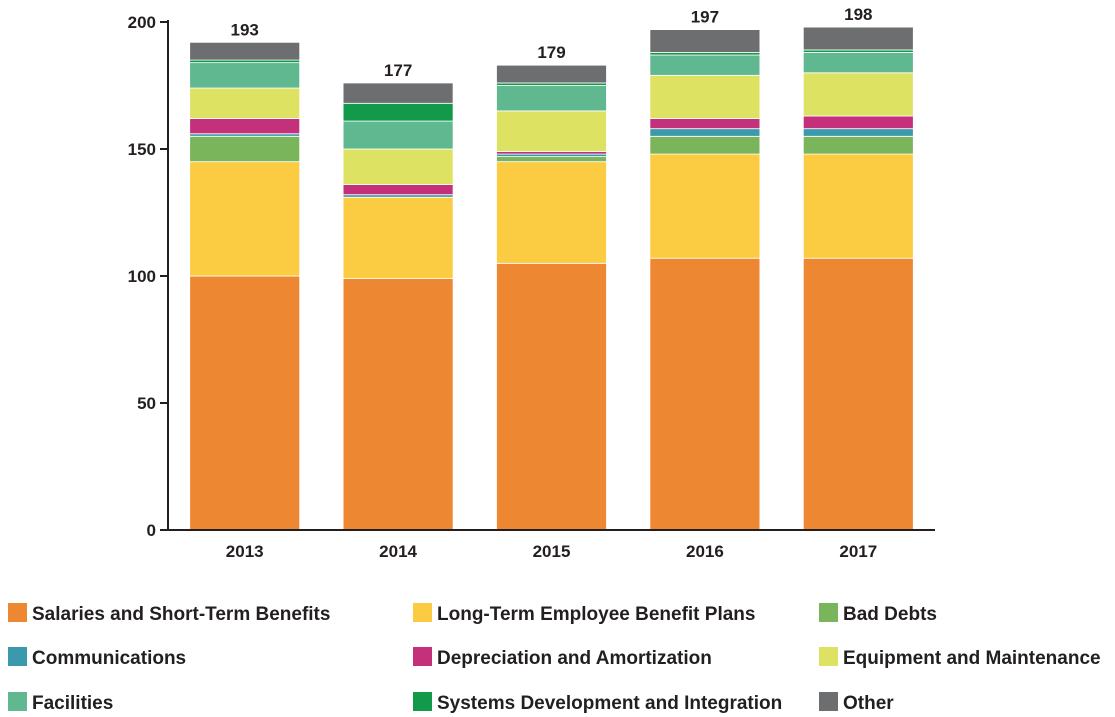  What do you see at coordinates (398, 551) in the screenshot?
I see `x-tick-label: 2014` at bounding box center [398, 551].